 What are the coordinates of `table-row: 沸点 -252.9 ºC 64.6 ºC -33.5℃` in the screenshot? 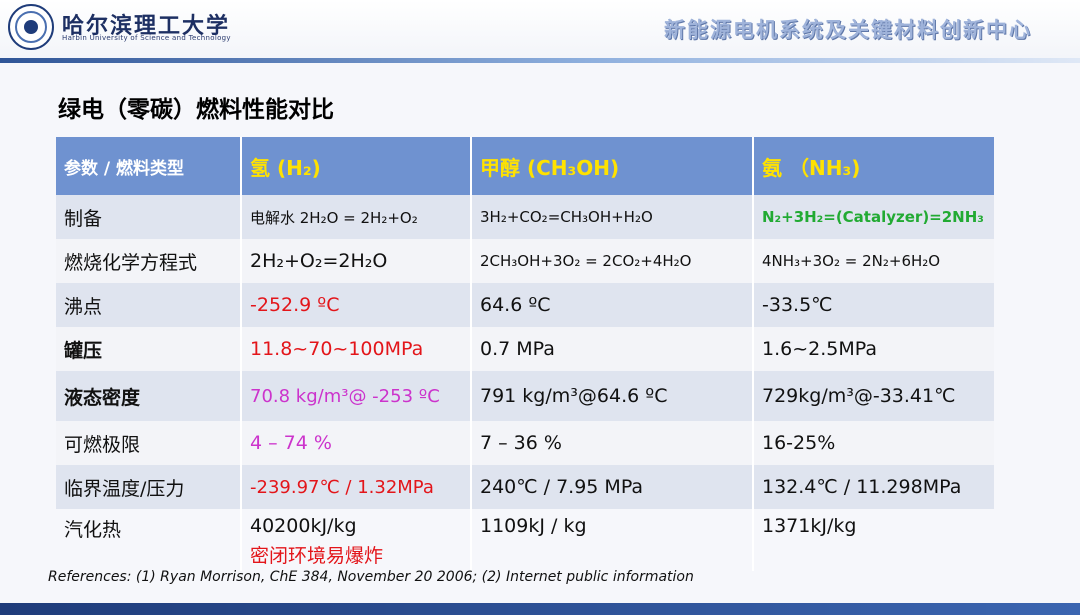 It's located at (525, 305).